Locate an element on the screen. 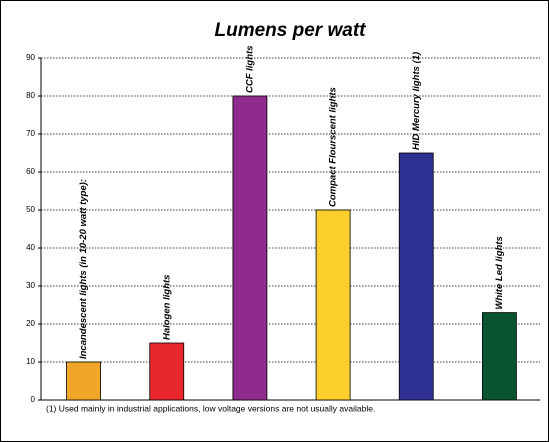 The width and height of the screenshot is (549, 442). bar-label: Compact Flourscent lights is located at coordinates (333, 147).